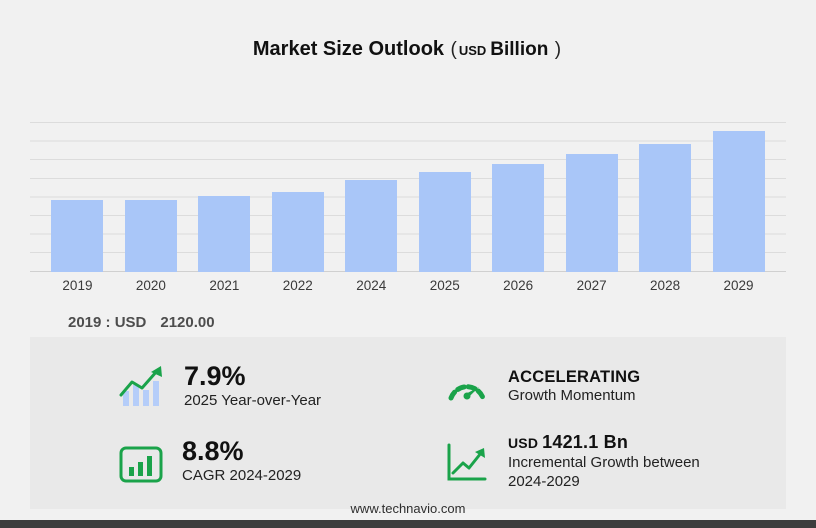  I want to click on gauge-icon, so click(467, 387).